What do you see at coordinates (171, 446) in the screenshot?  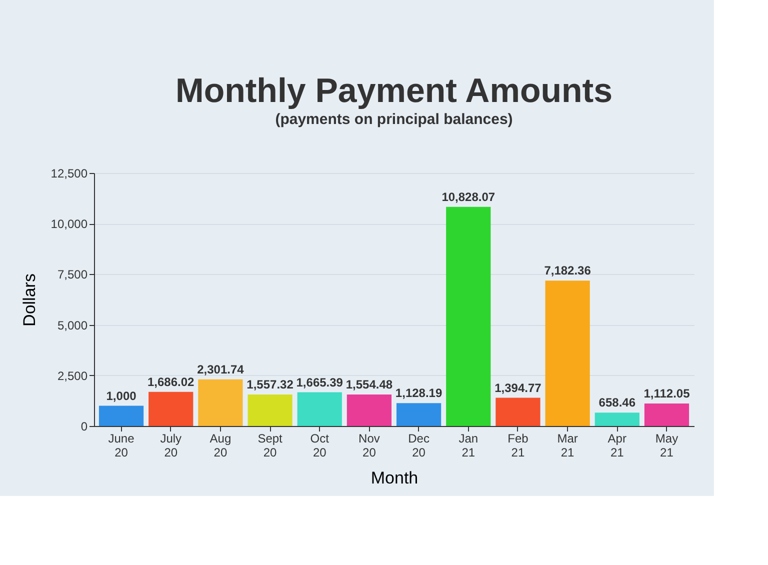 I see `x-tick-label: July 20` at bounding box center [171, 446].